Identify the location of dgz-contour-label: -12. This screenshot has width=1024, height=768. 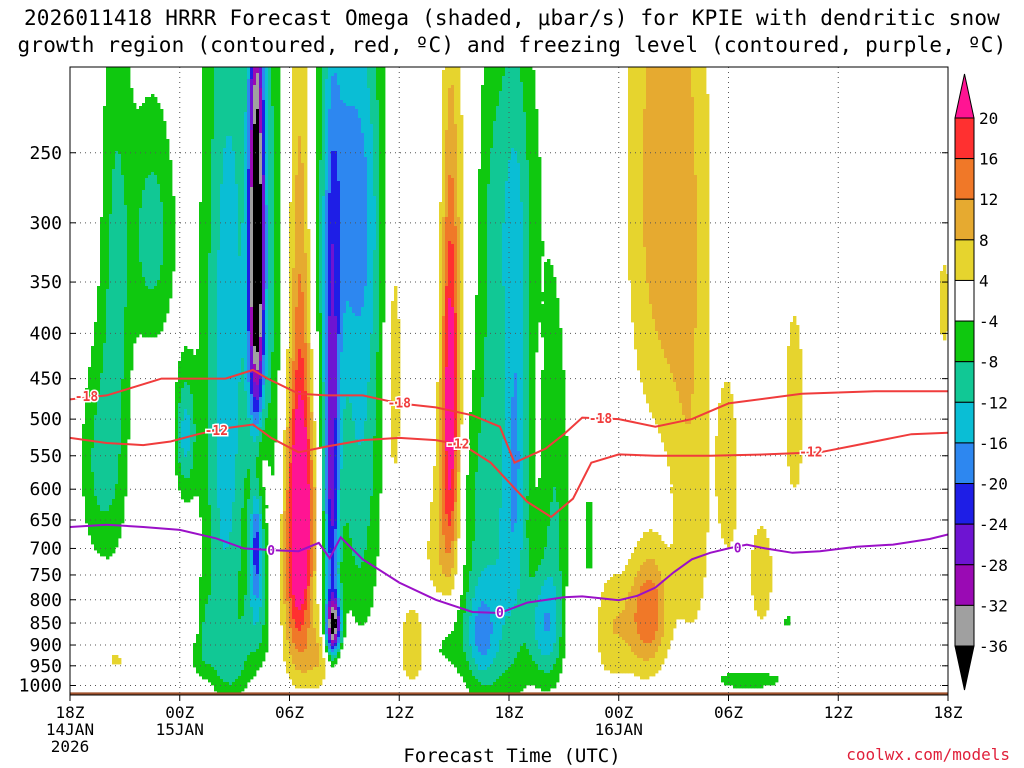
(810, 452).